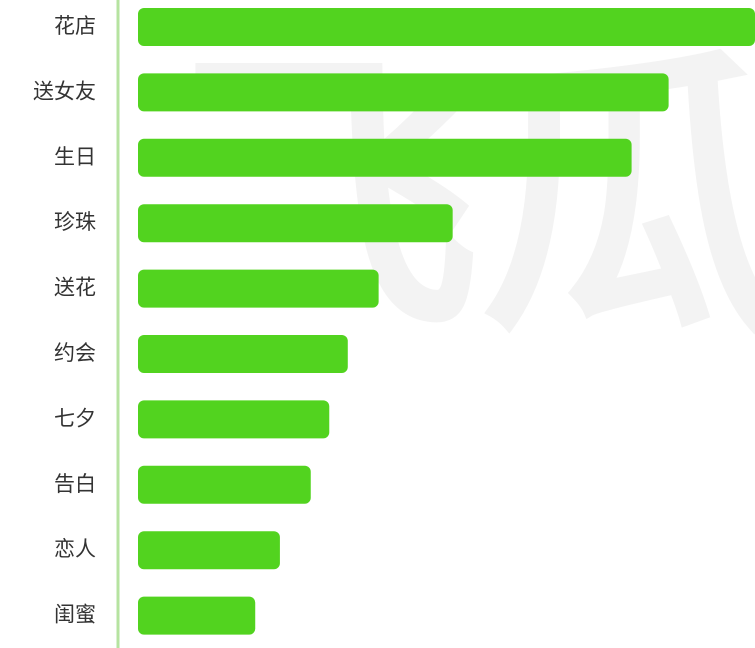 This screenshot has height=648, width=755. I want to click on category-label: 送女友, so click(64, 91).